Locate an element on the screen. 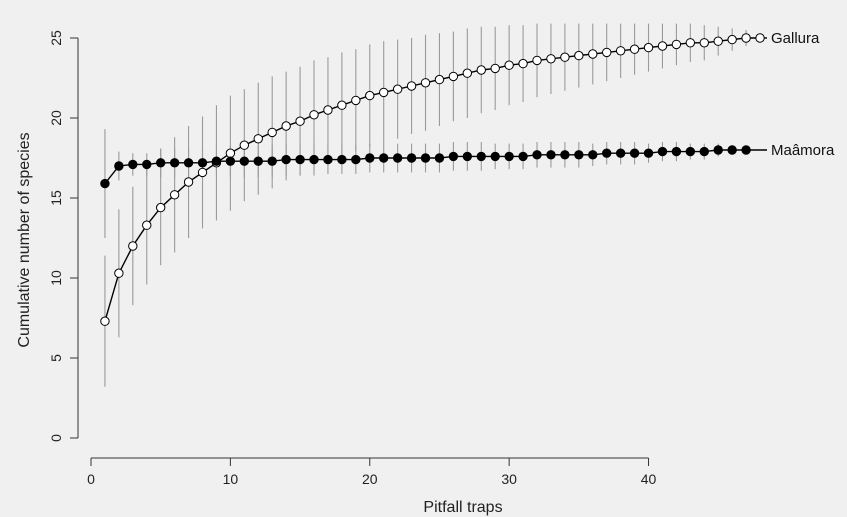  x-tick-label: 20 is located at coordinates (370, 479).